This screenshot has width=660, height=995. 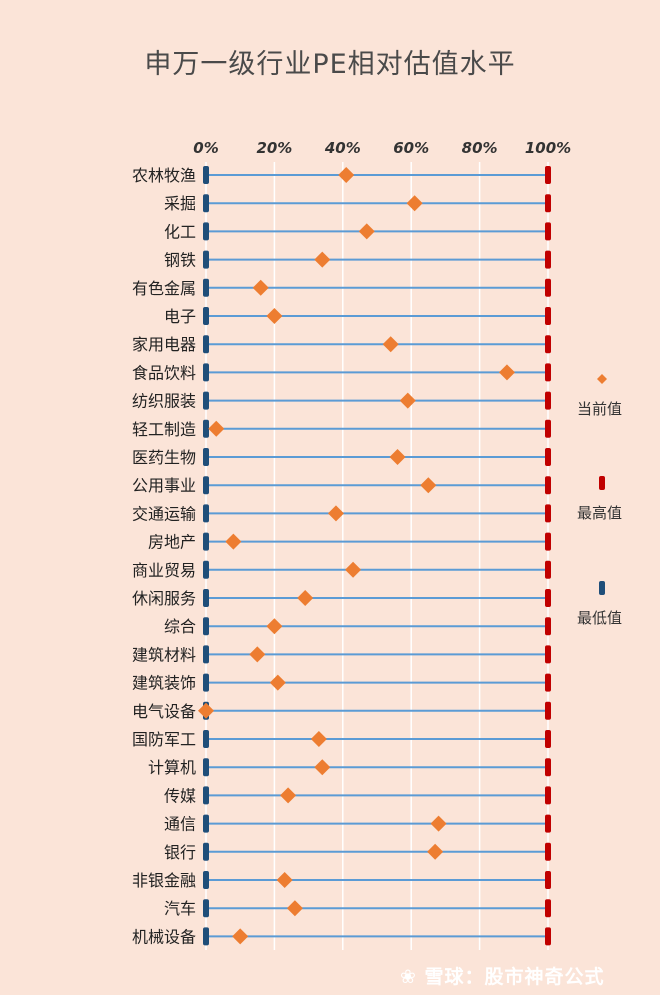 What do you see at coordinates (600, 513) in the screenshot?
I see `legend-label-max: 最高值` at bounding box center [600, 513].